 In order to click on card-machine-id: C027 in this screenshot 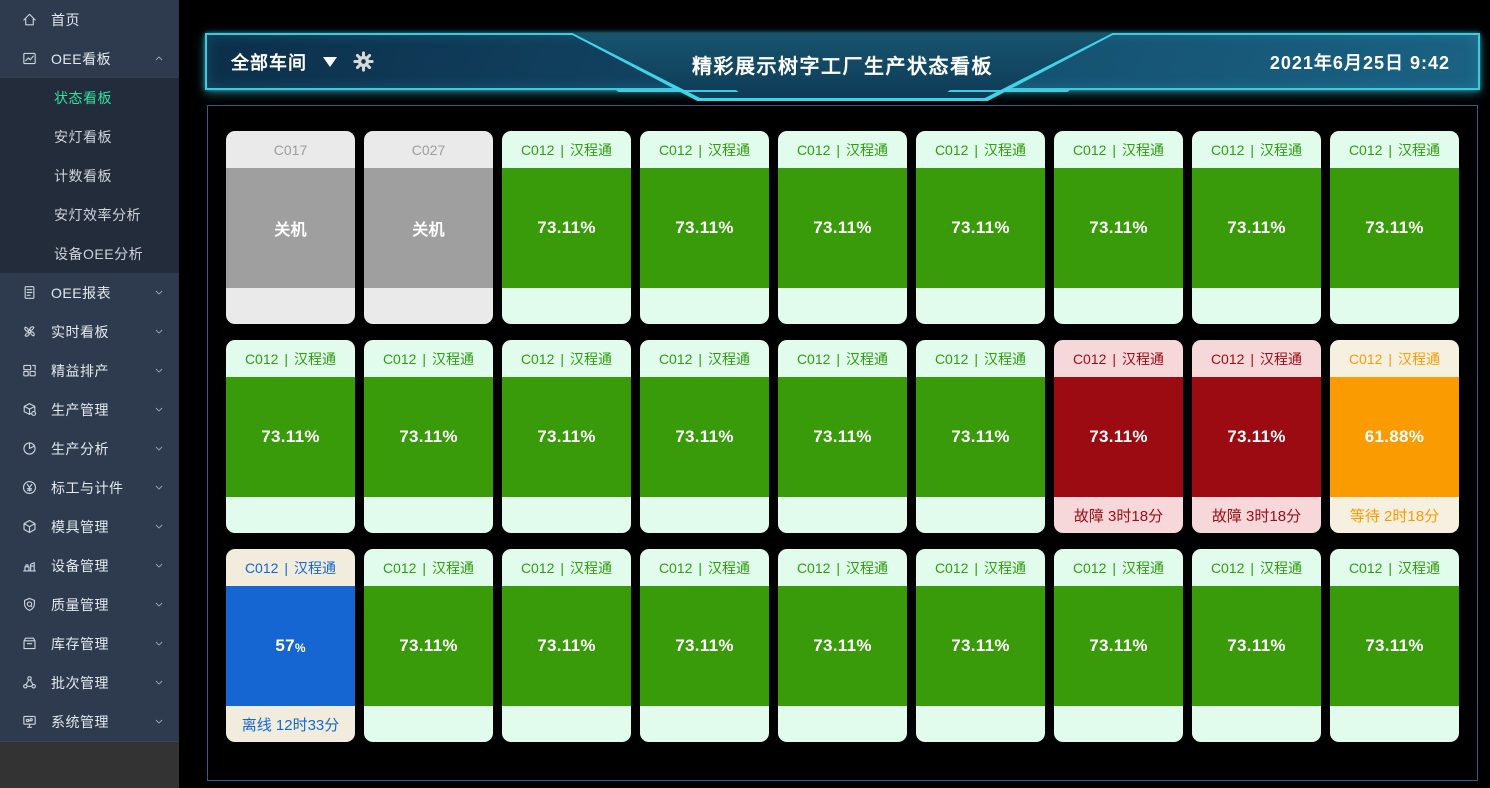, I will do `click(428, 149)`.